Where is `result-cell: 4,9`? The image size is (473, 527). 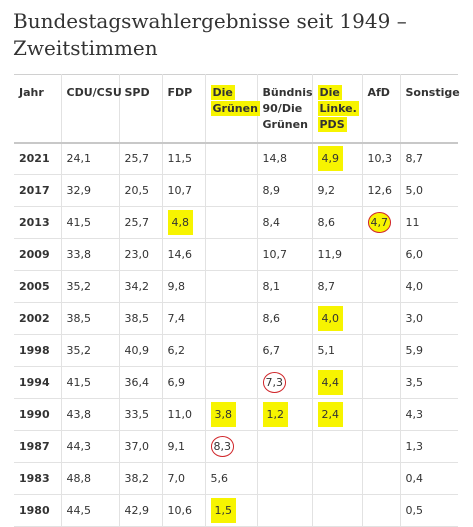 result-cell: 4,9 is located at coordinates (337, 158).